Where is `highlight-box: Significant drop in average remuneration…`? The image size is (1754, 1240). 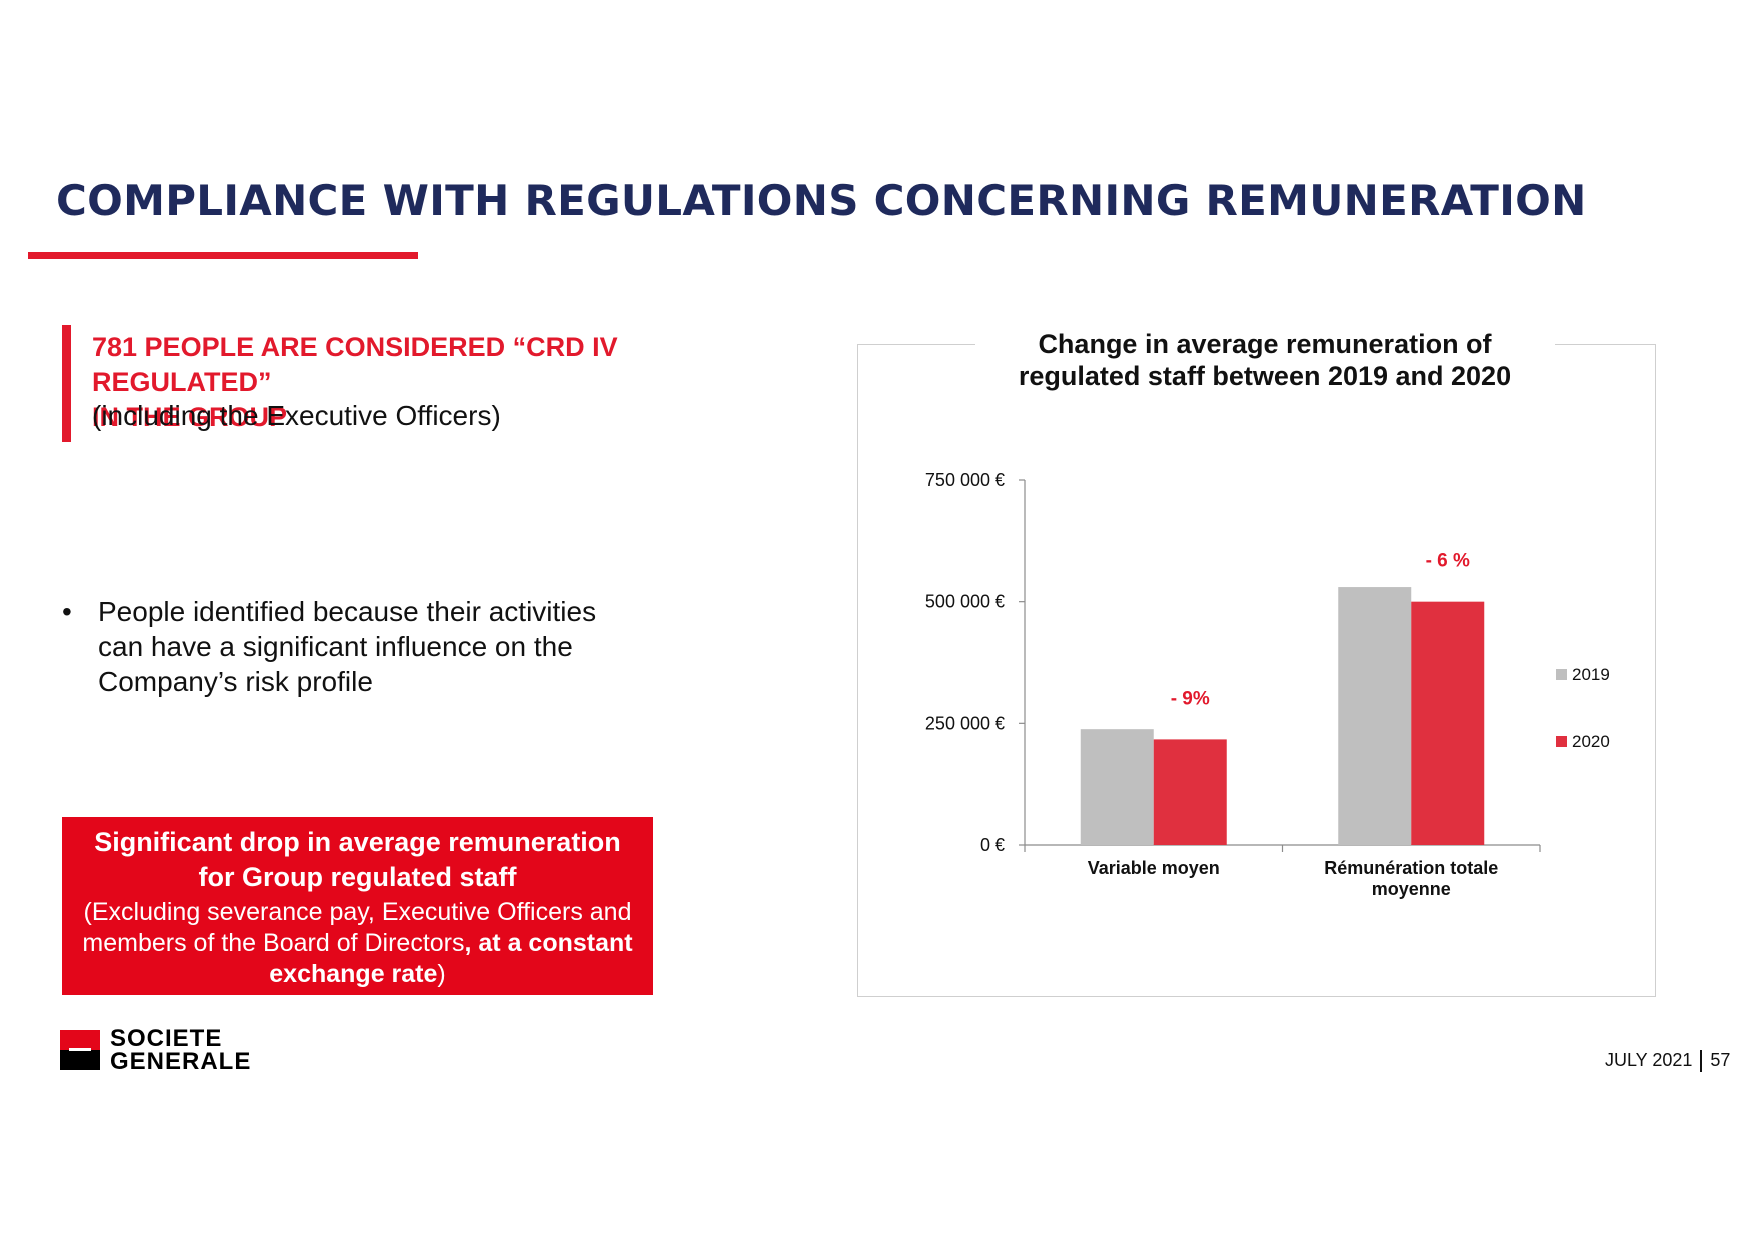 highlight-box: Significant drop in average remuneration… is located at coordinates (357, 906).